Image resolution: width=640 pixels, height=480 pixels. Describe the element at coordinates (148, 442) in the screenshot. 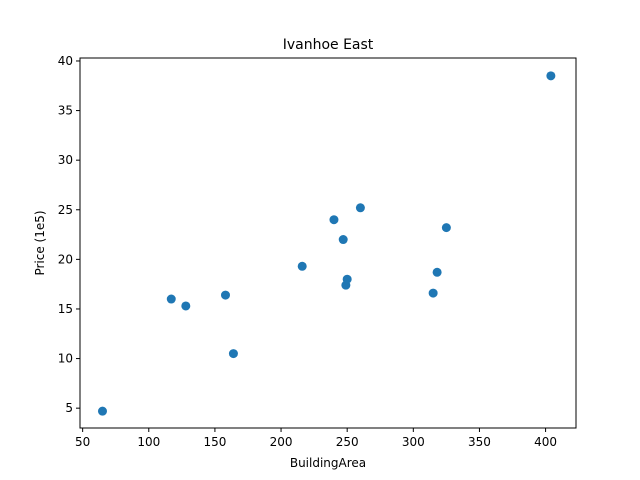

I see `x-tick-label: 100` at that location.